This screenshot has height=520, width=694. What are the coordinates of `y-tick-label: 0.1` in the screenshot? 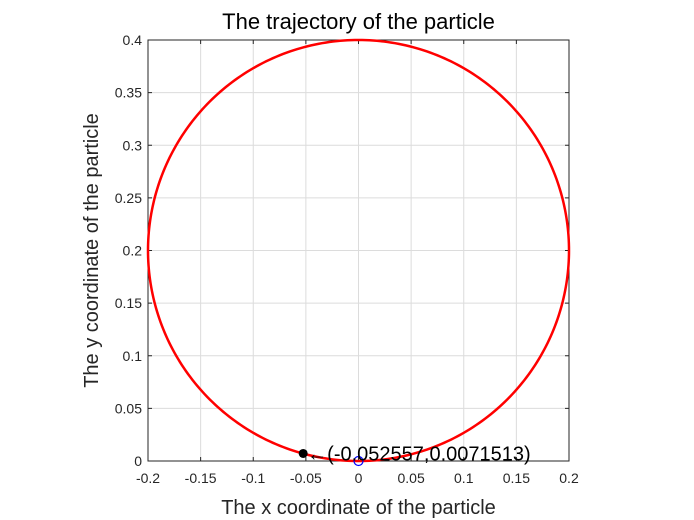 It's located at (133, 356).